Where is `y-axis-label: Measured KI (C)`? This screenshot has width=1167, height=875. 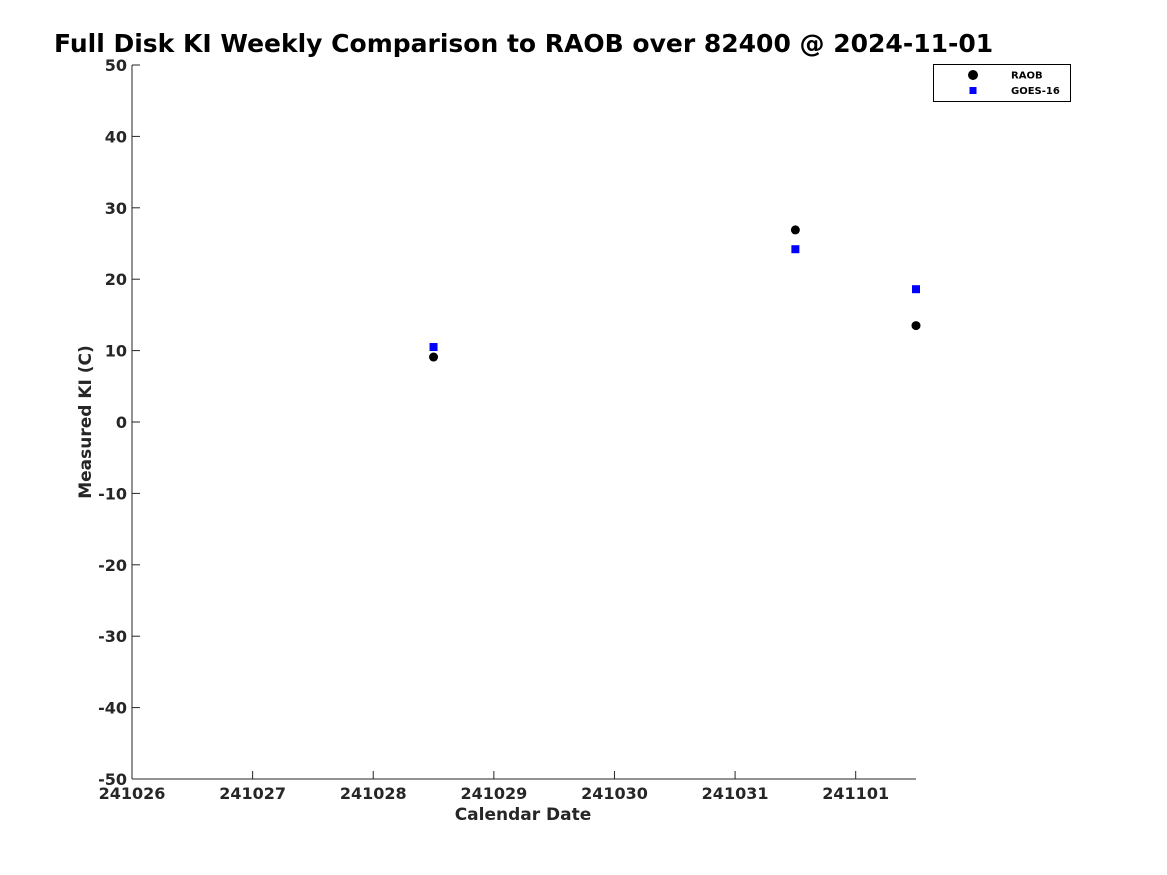 y-axis-label: Measured KI (C) is located at coordinates (86, 422).